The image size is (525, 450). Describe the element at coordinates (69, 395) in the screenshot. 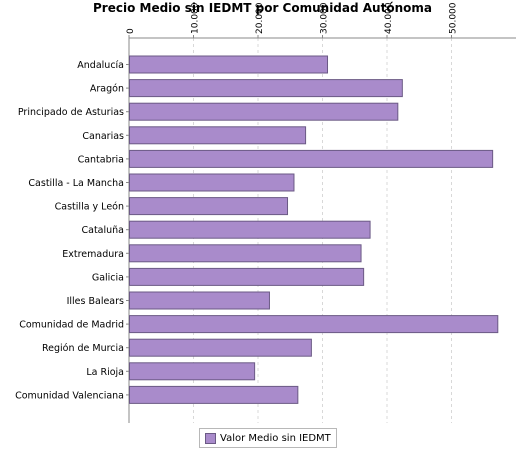

I see `y-tick-label: Comunidad Valenciana` at that location.